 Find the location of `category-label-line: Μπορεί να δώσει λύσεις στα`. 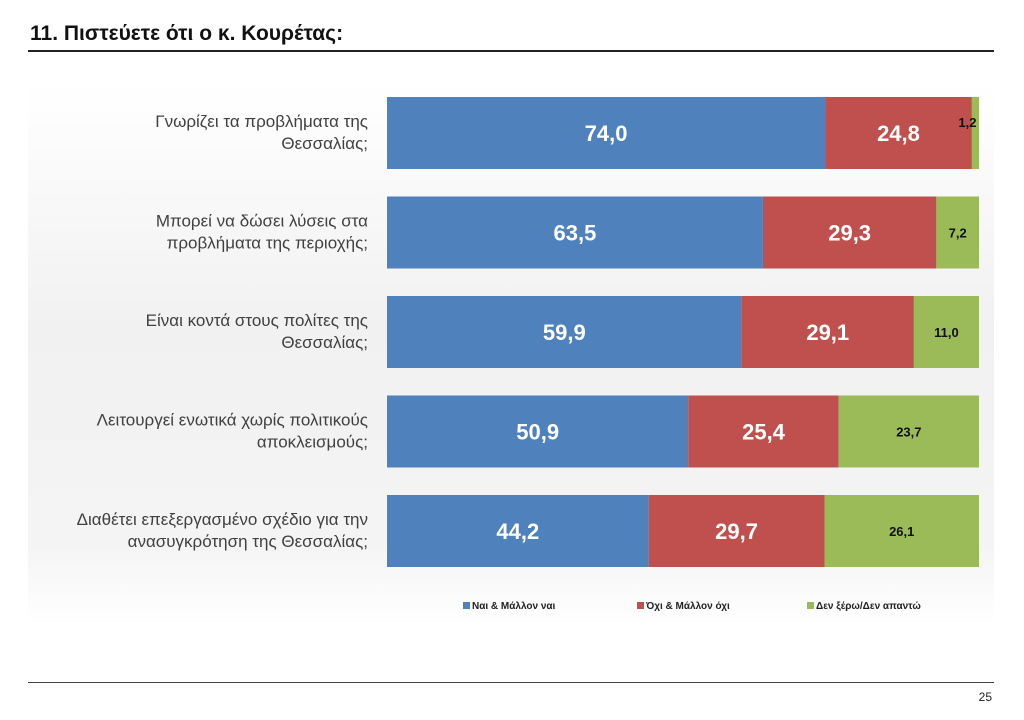

category-label-line: Μπορεί να δώσει λύσεις στα is located at coordinates (262, 221).